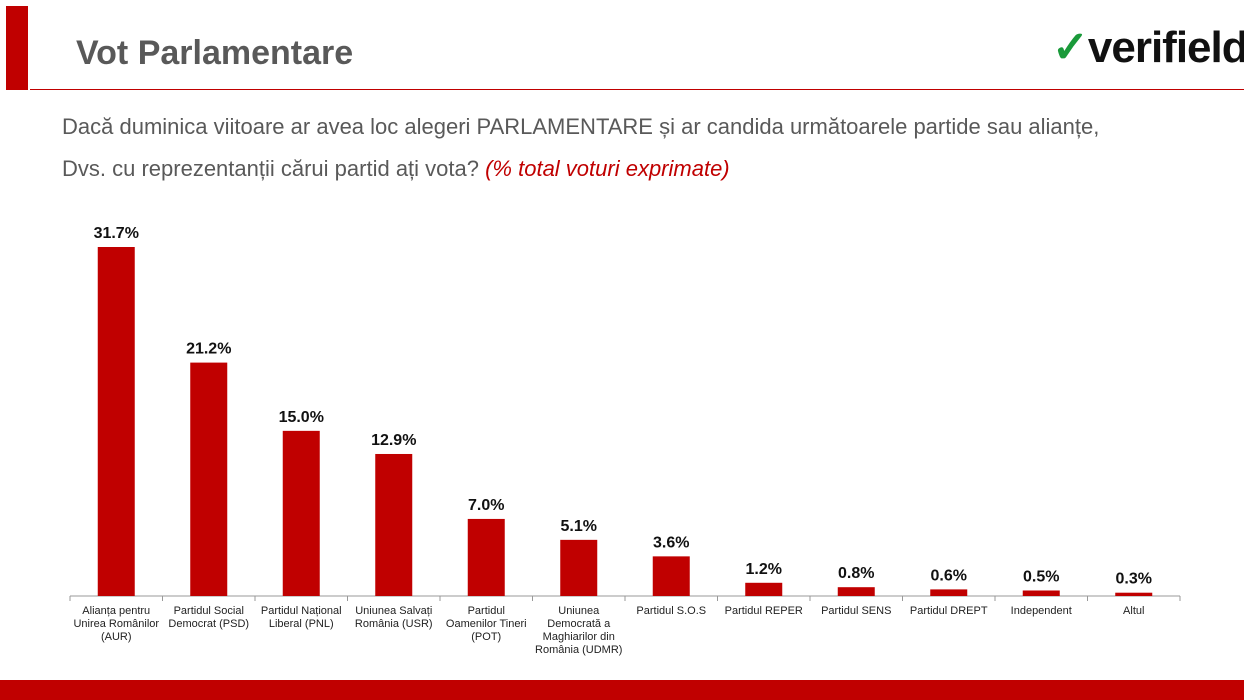  I want to click on category-label-line: România (USR), so click(394, 624).